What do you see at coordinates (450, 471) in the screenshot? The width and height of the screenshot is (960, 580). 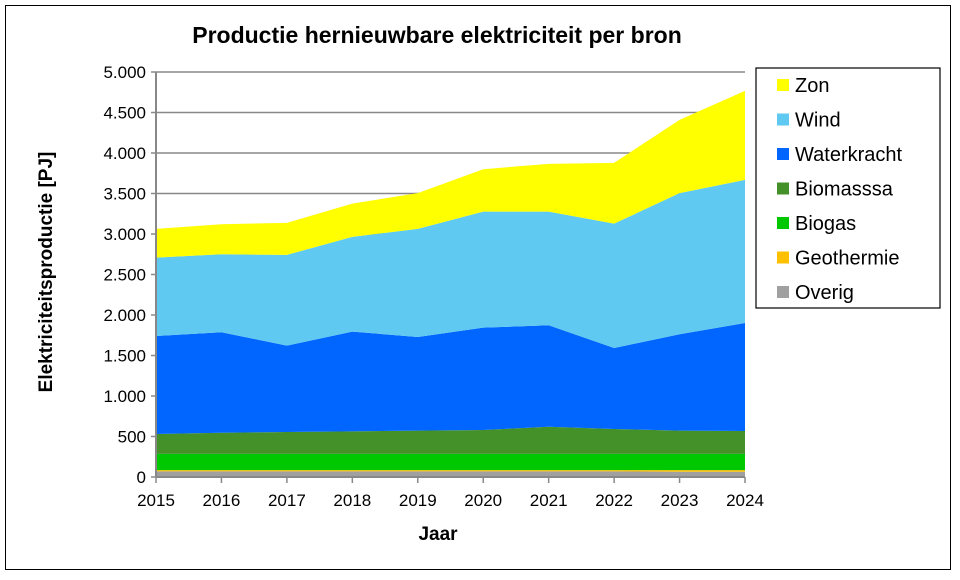 I see `area-geothermie` at bounding box center [450, 471].